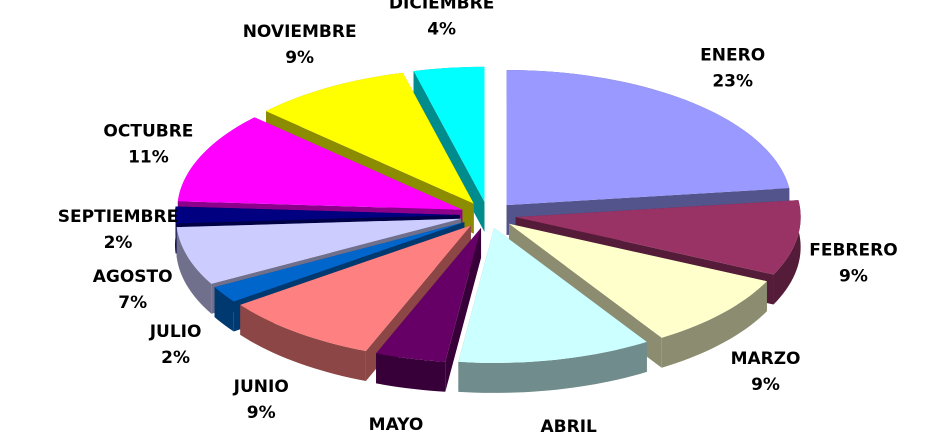 The height and width of the screenshot is (443, 939). Describe the element at coordinates (261, 387) in the screenshot. I see `slice-label: JUNIO` at that location.